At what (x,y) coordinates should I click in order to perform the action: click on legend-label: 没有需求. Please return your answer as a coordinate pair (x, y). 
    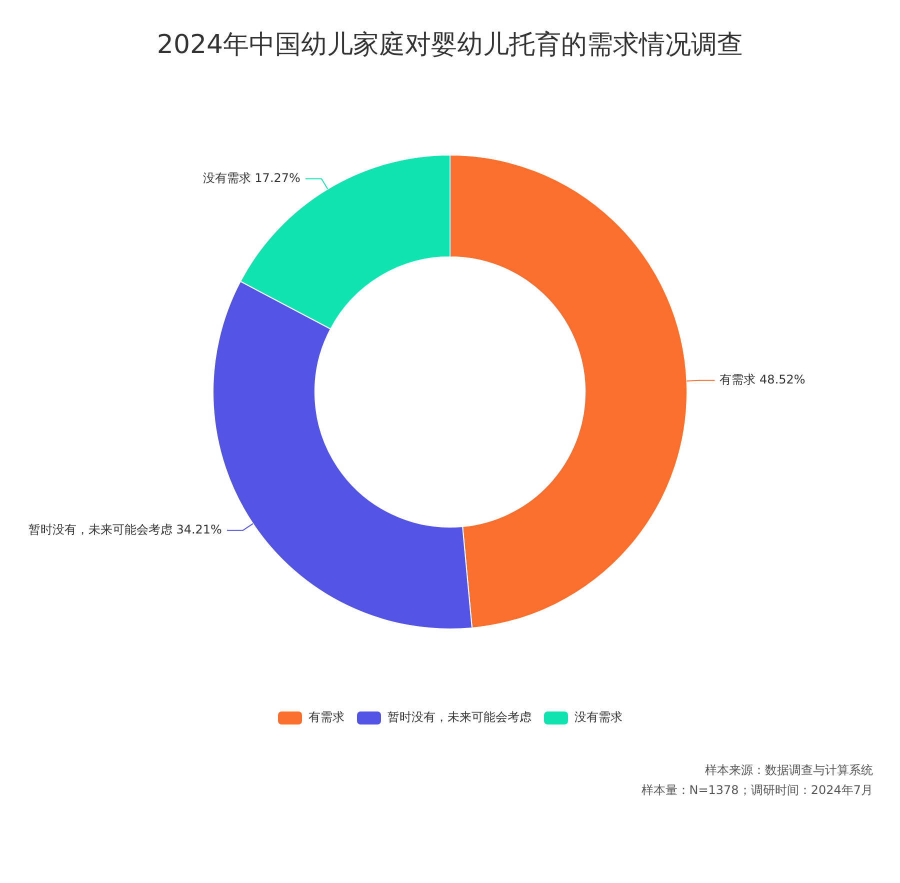
    Looking at the image, I should click on (598, 717).